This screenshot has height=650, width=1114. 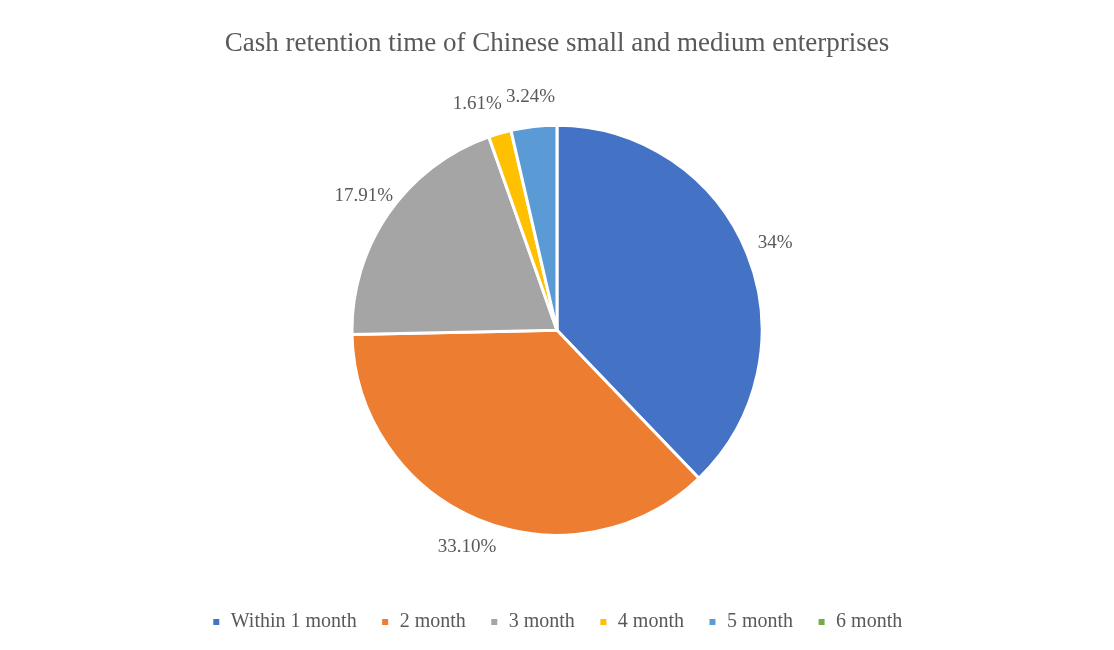 I want to click on legend-label: 3 month, so click(x=541, y=620).